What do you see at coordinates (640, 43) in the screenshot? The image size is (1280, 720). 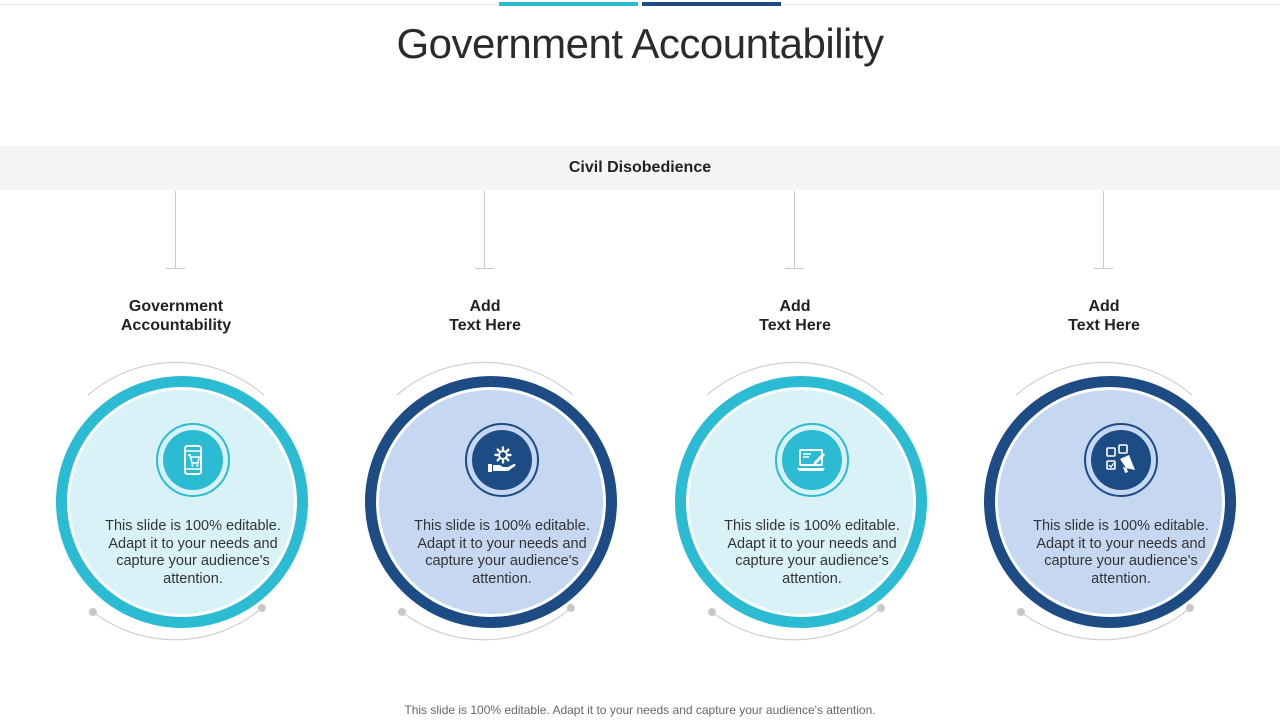 I see `page-title: Government Accountability` at bounding box center [640, 43].